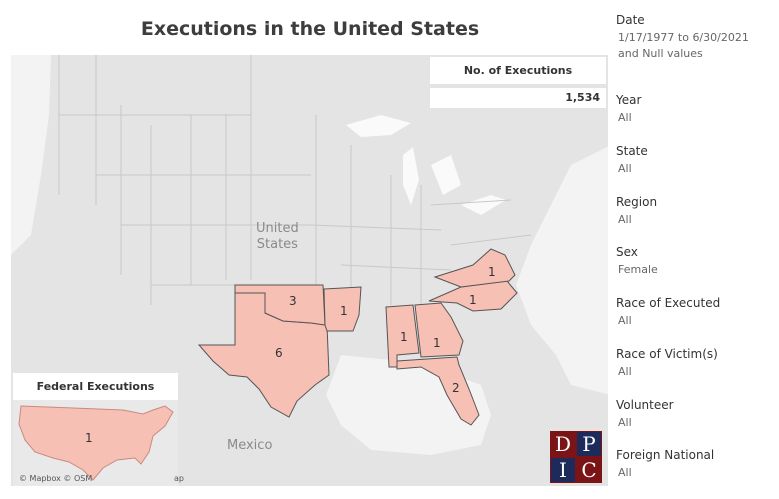 Image resolution: width=779 pixels, height=499 pixels. I want to click on alabama-value: 1, so click(404, 337).